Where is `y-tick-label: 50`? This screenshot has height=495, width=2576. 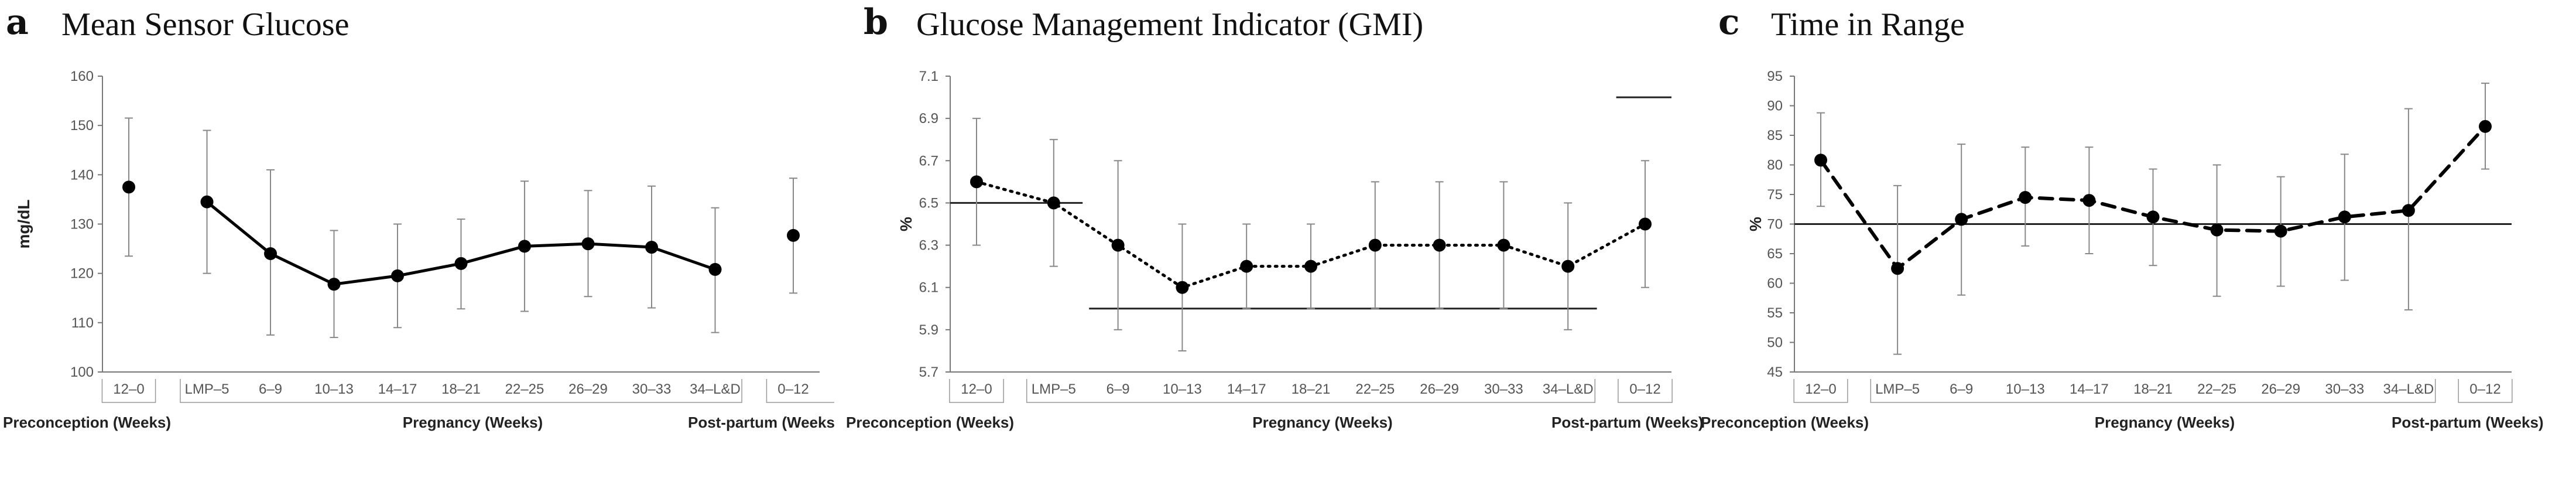
y-tick-label: 50 is located at coordinates (1775, 343).